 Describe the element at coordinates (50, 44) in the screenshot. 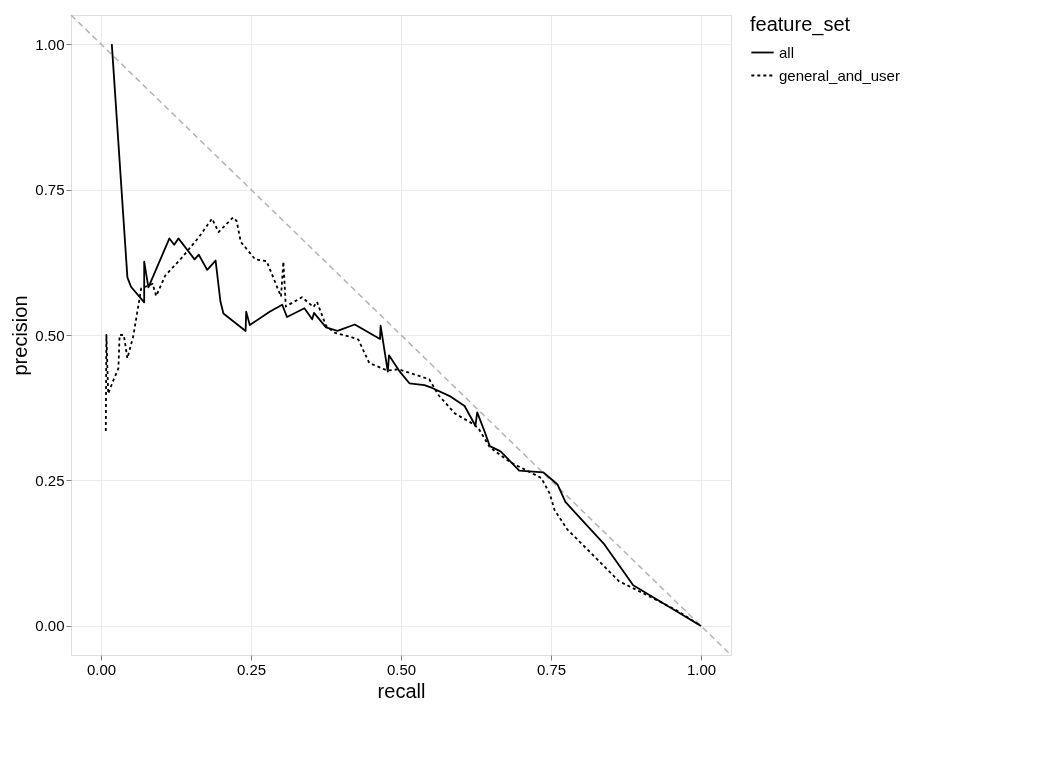

I see `y-tick-label: 1.00` at that location.